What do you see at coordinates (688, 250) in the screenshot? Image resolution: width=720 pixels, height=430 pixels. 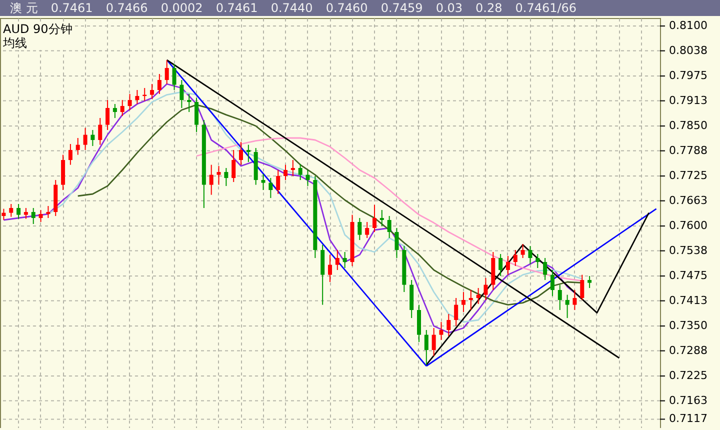 I see `y-tick-label: 0.7538` at bounding box center [688, 250].